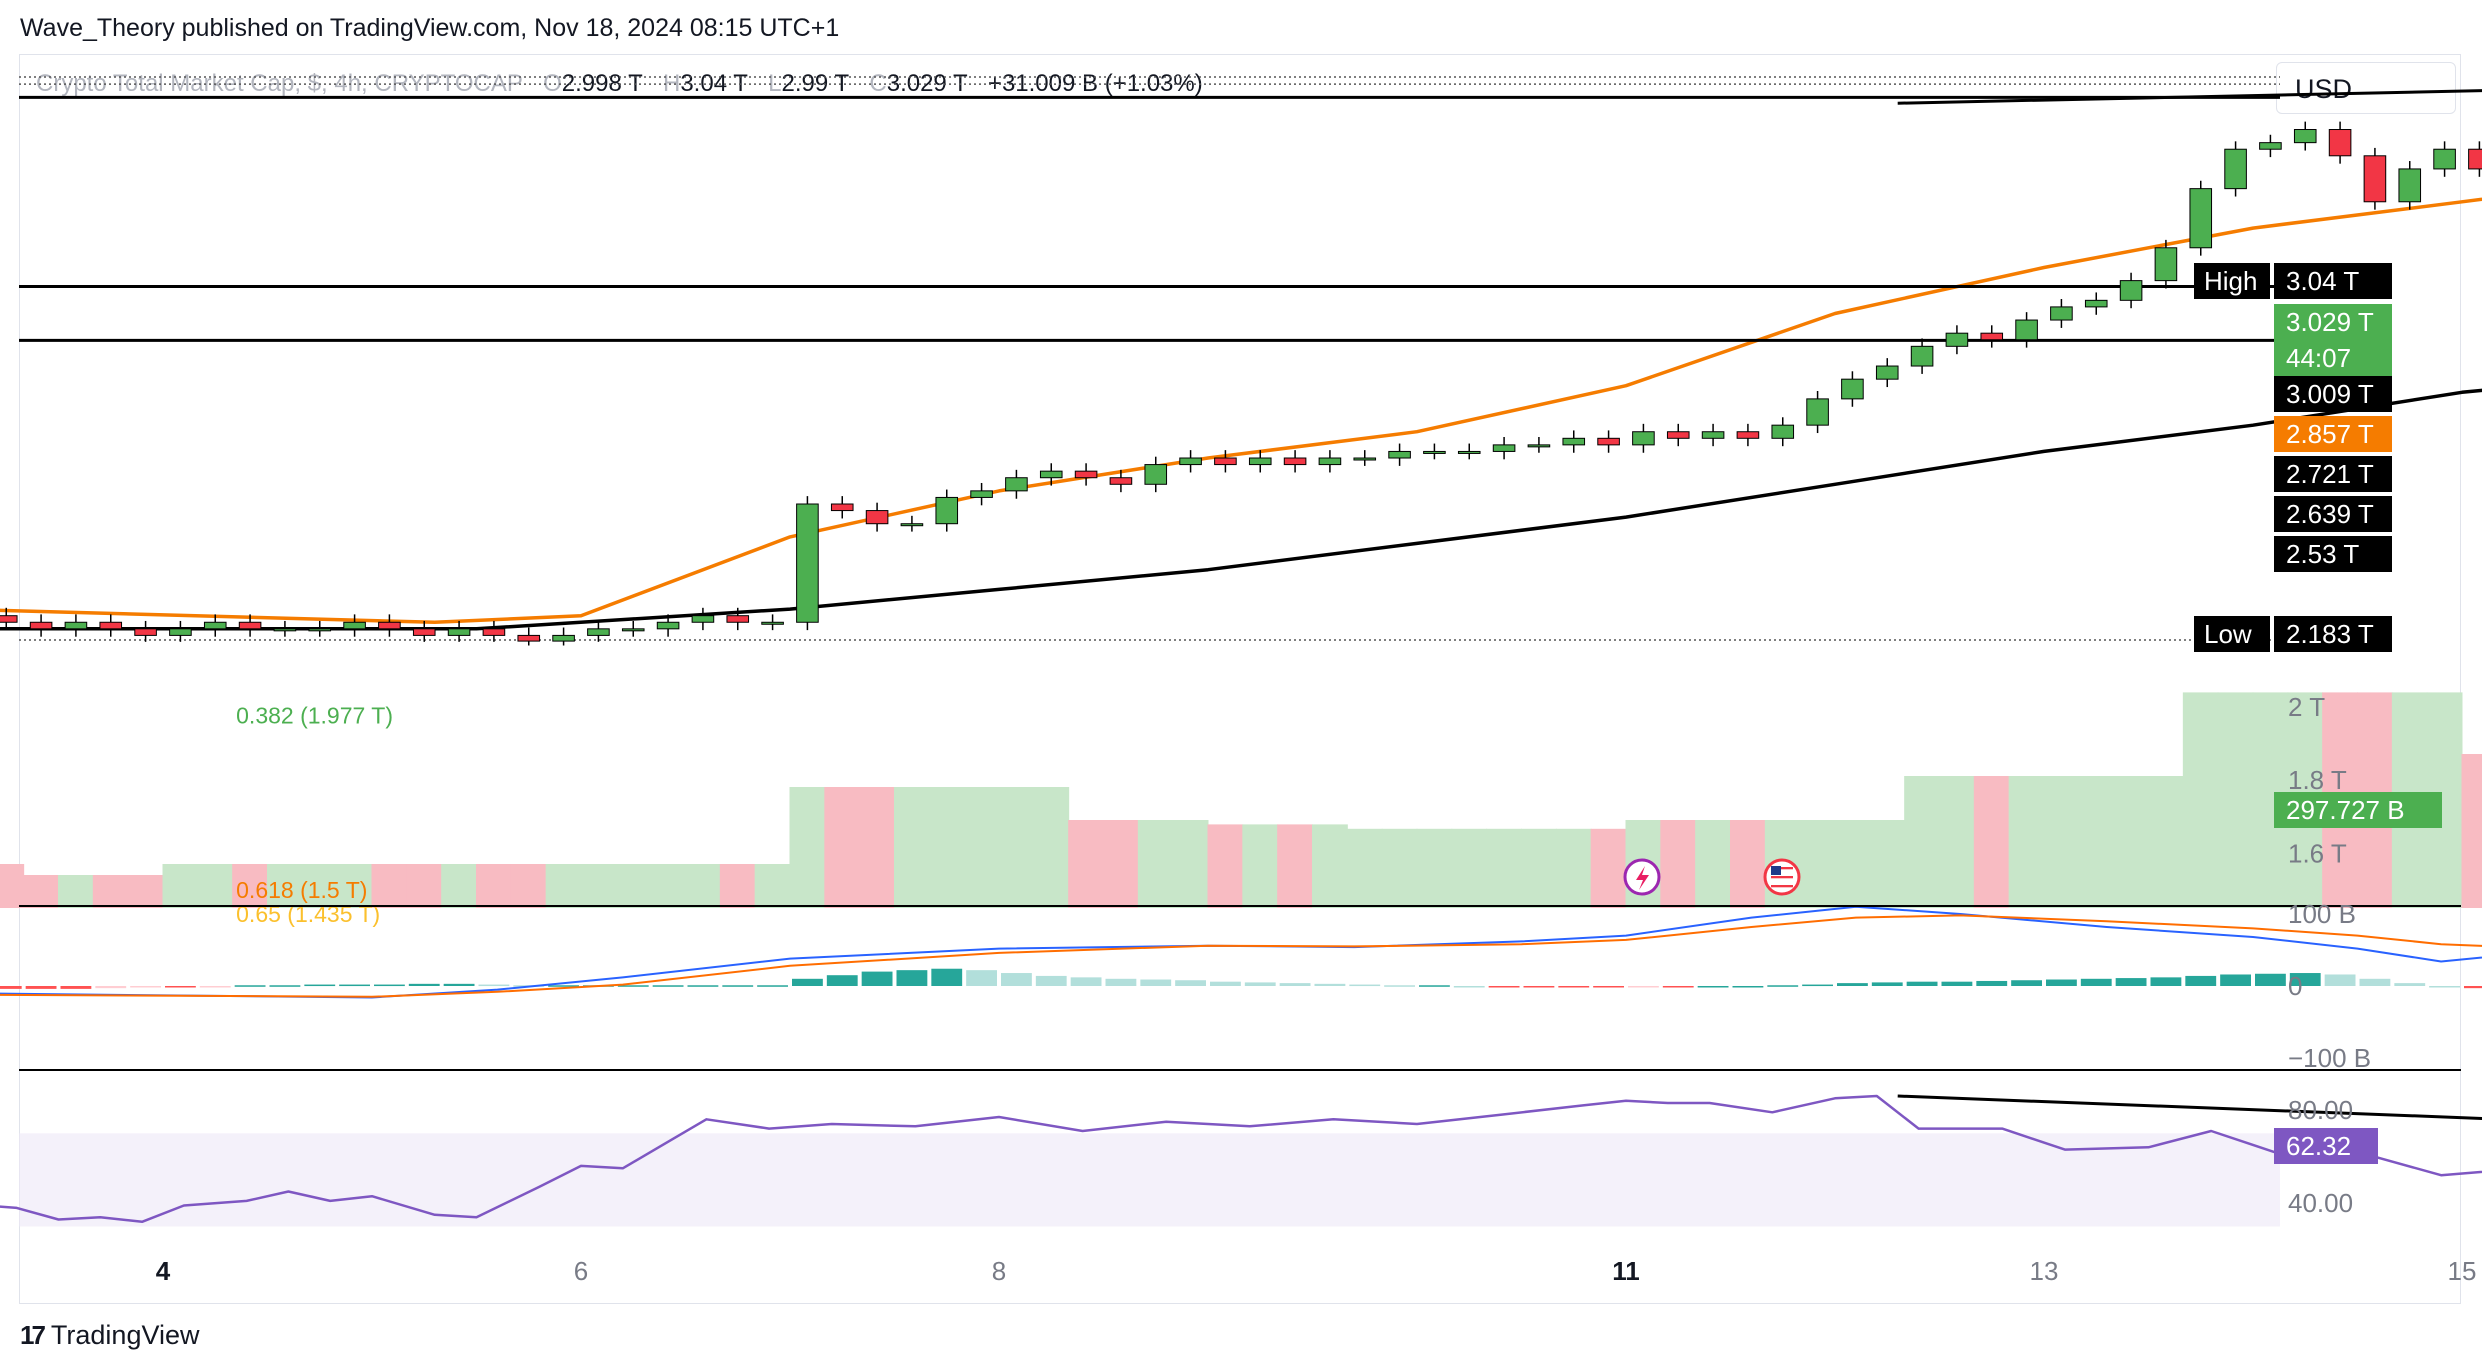 The width and height of the screenshot is (2482, 1372). Describe the element at coordinates (2333, 554) in the screenshot. I see `price-badge: 2.53 T` at that location.